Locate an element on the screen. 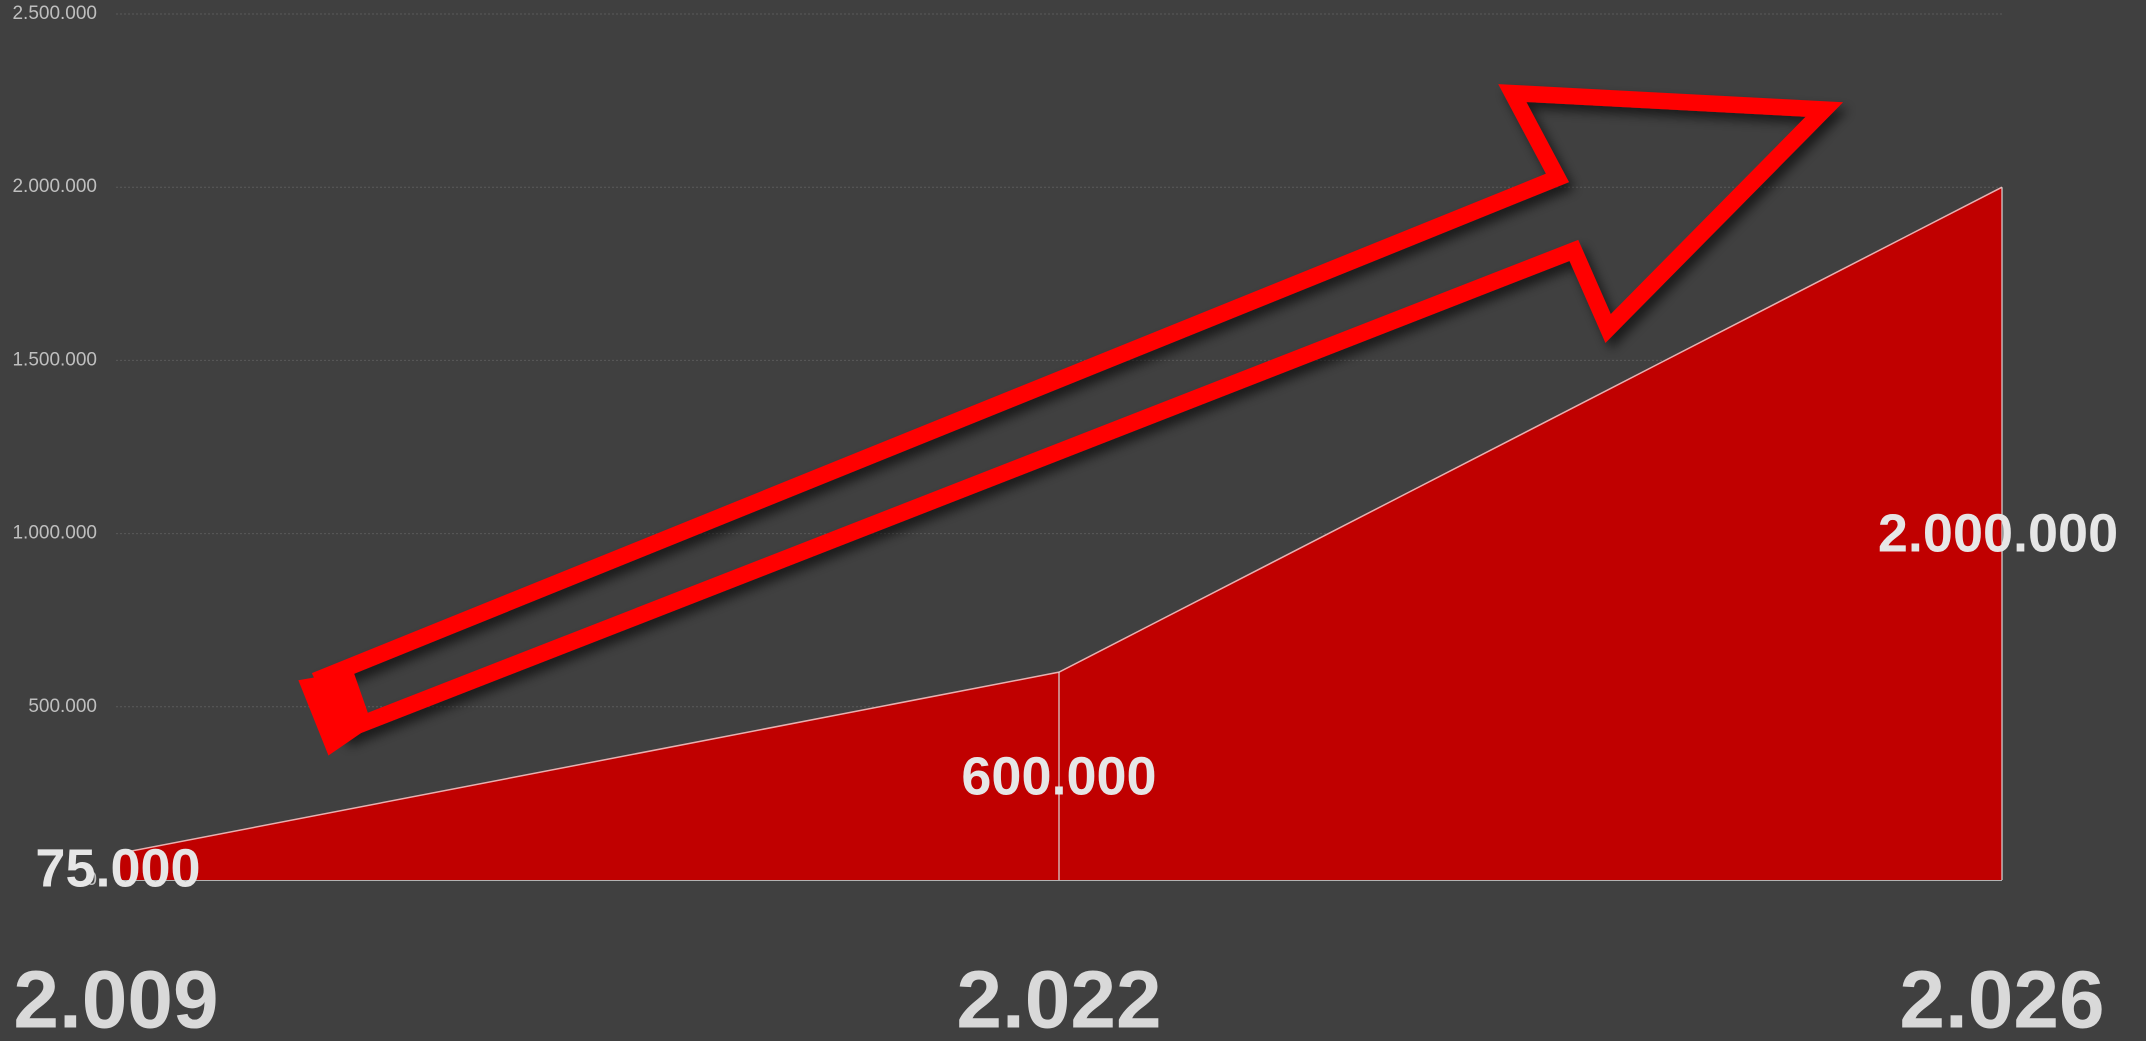  y-tick-label: 500.000 is located at coordinates (62, 706).